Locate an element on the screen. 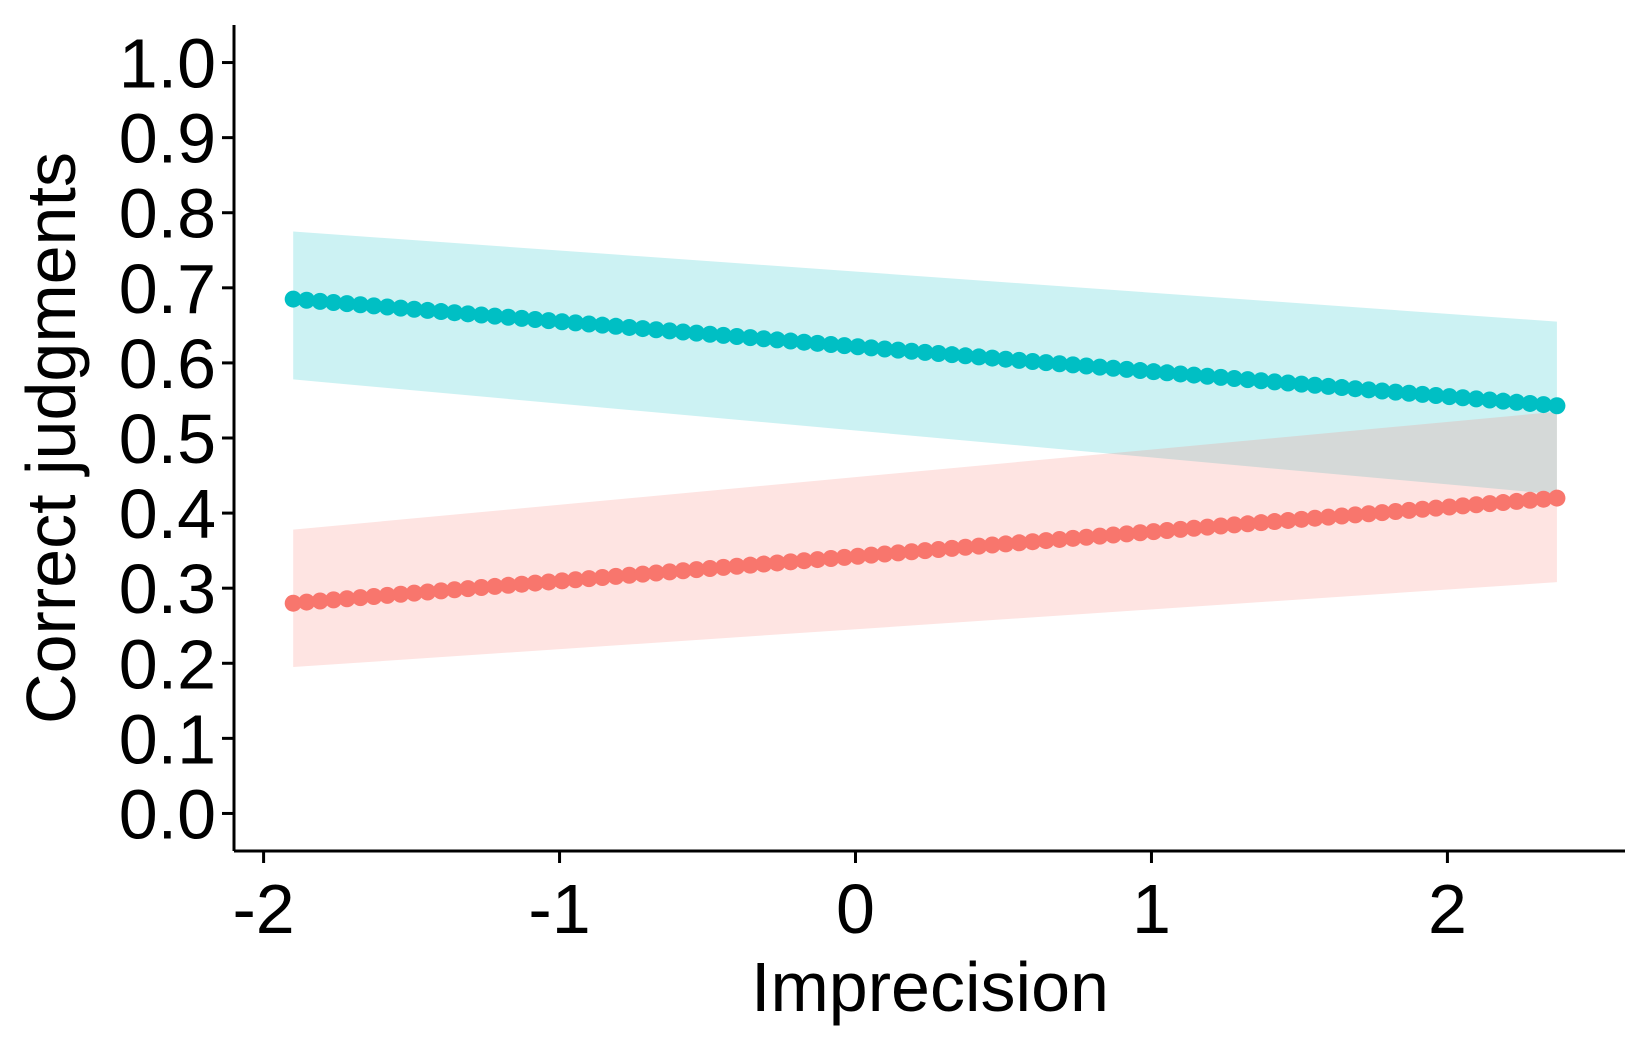 This screenshot has width=1650, height=1050. x-tick-label: -1 is located at coordinates (559, 909).